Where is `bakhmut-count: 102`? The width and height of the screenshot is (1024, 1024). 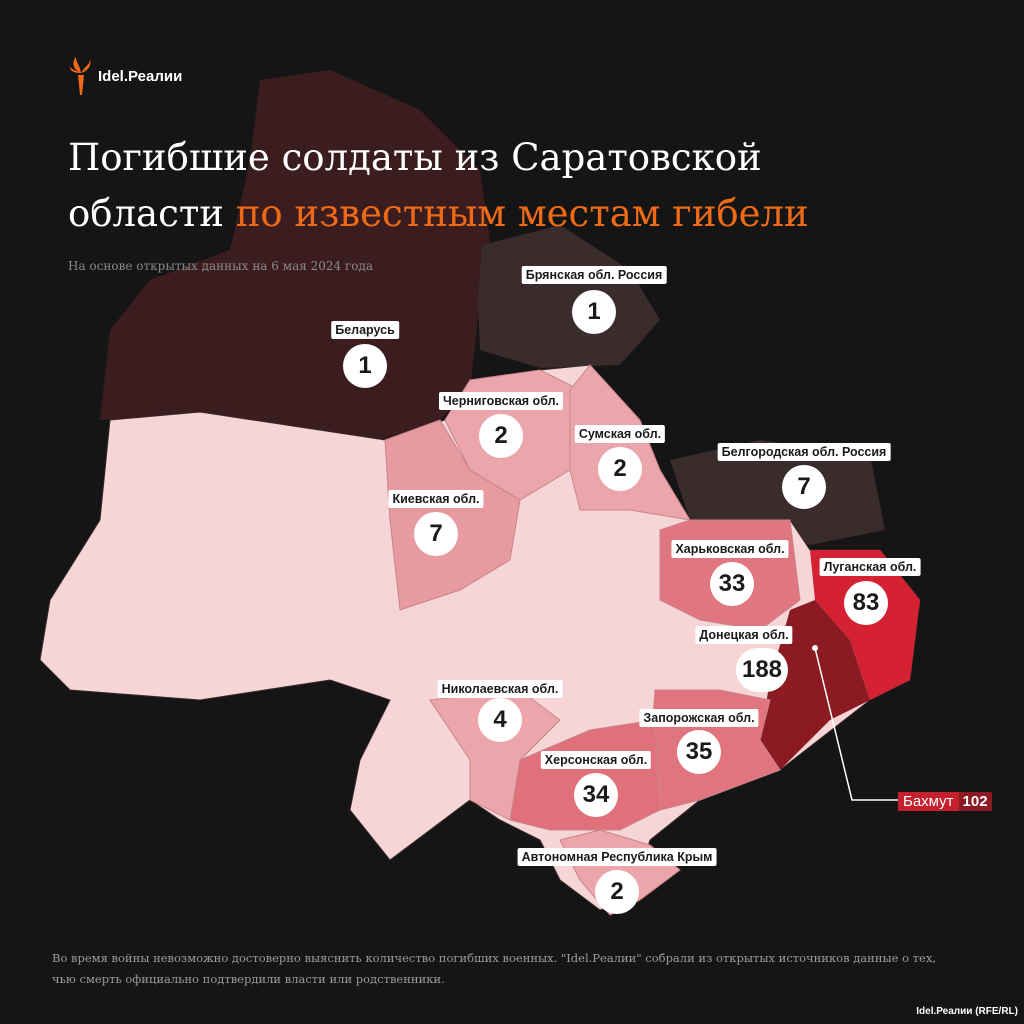
bakhmut-count: 102 is located at coordinates (975, 801).